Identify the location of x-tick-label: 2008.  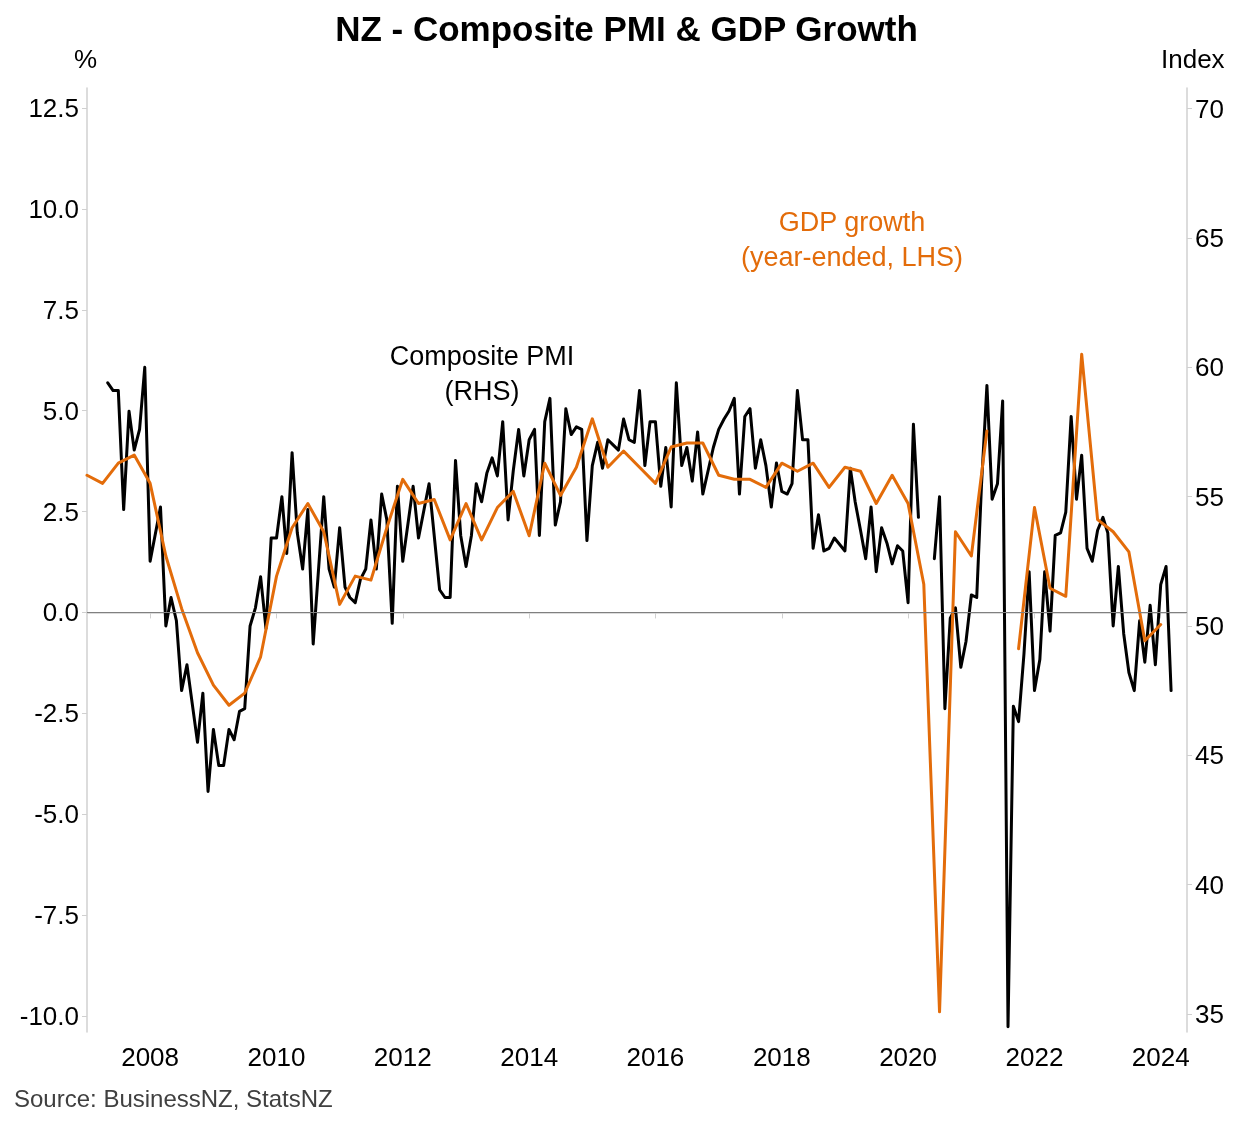
(150, 1057).